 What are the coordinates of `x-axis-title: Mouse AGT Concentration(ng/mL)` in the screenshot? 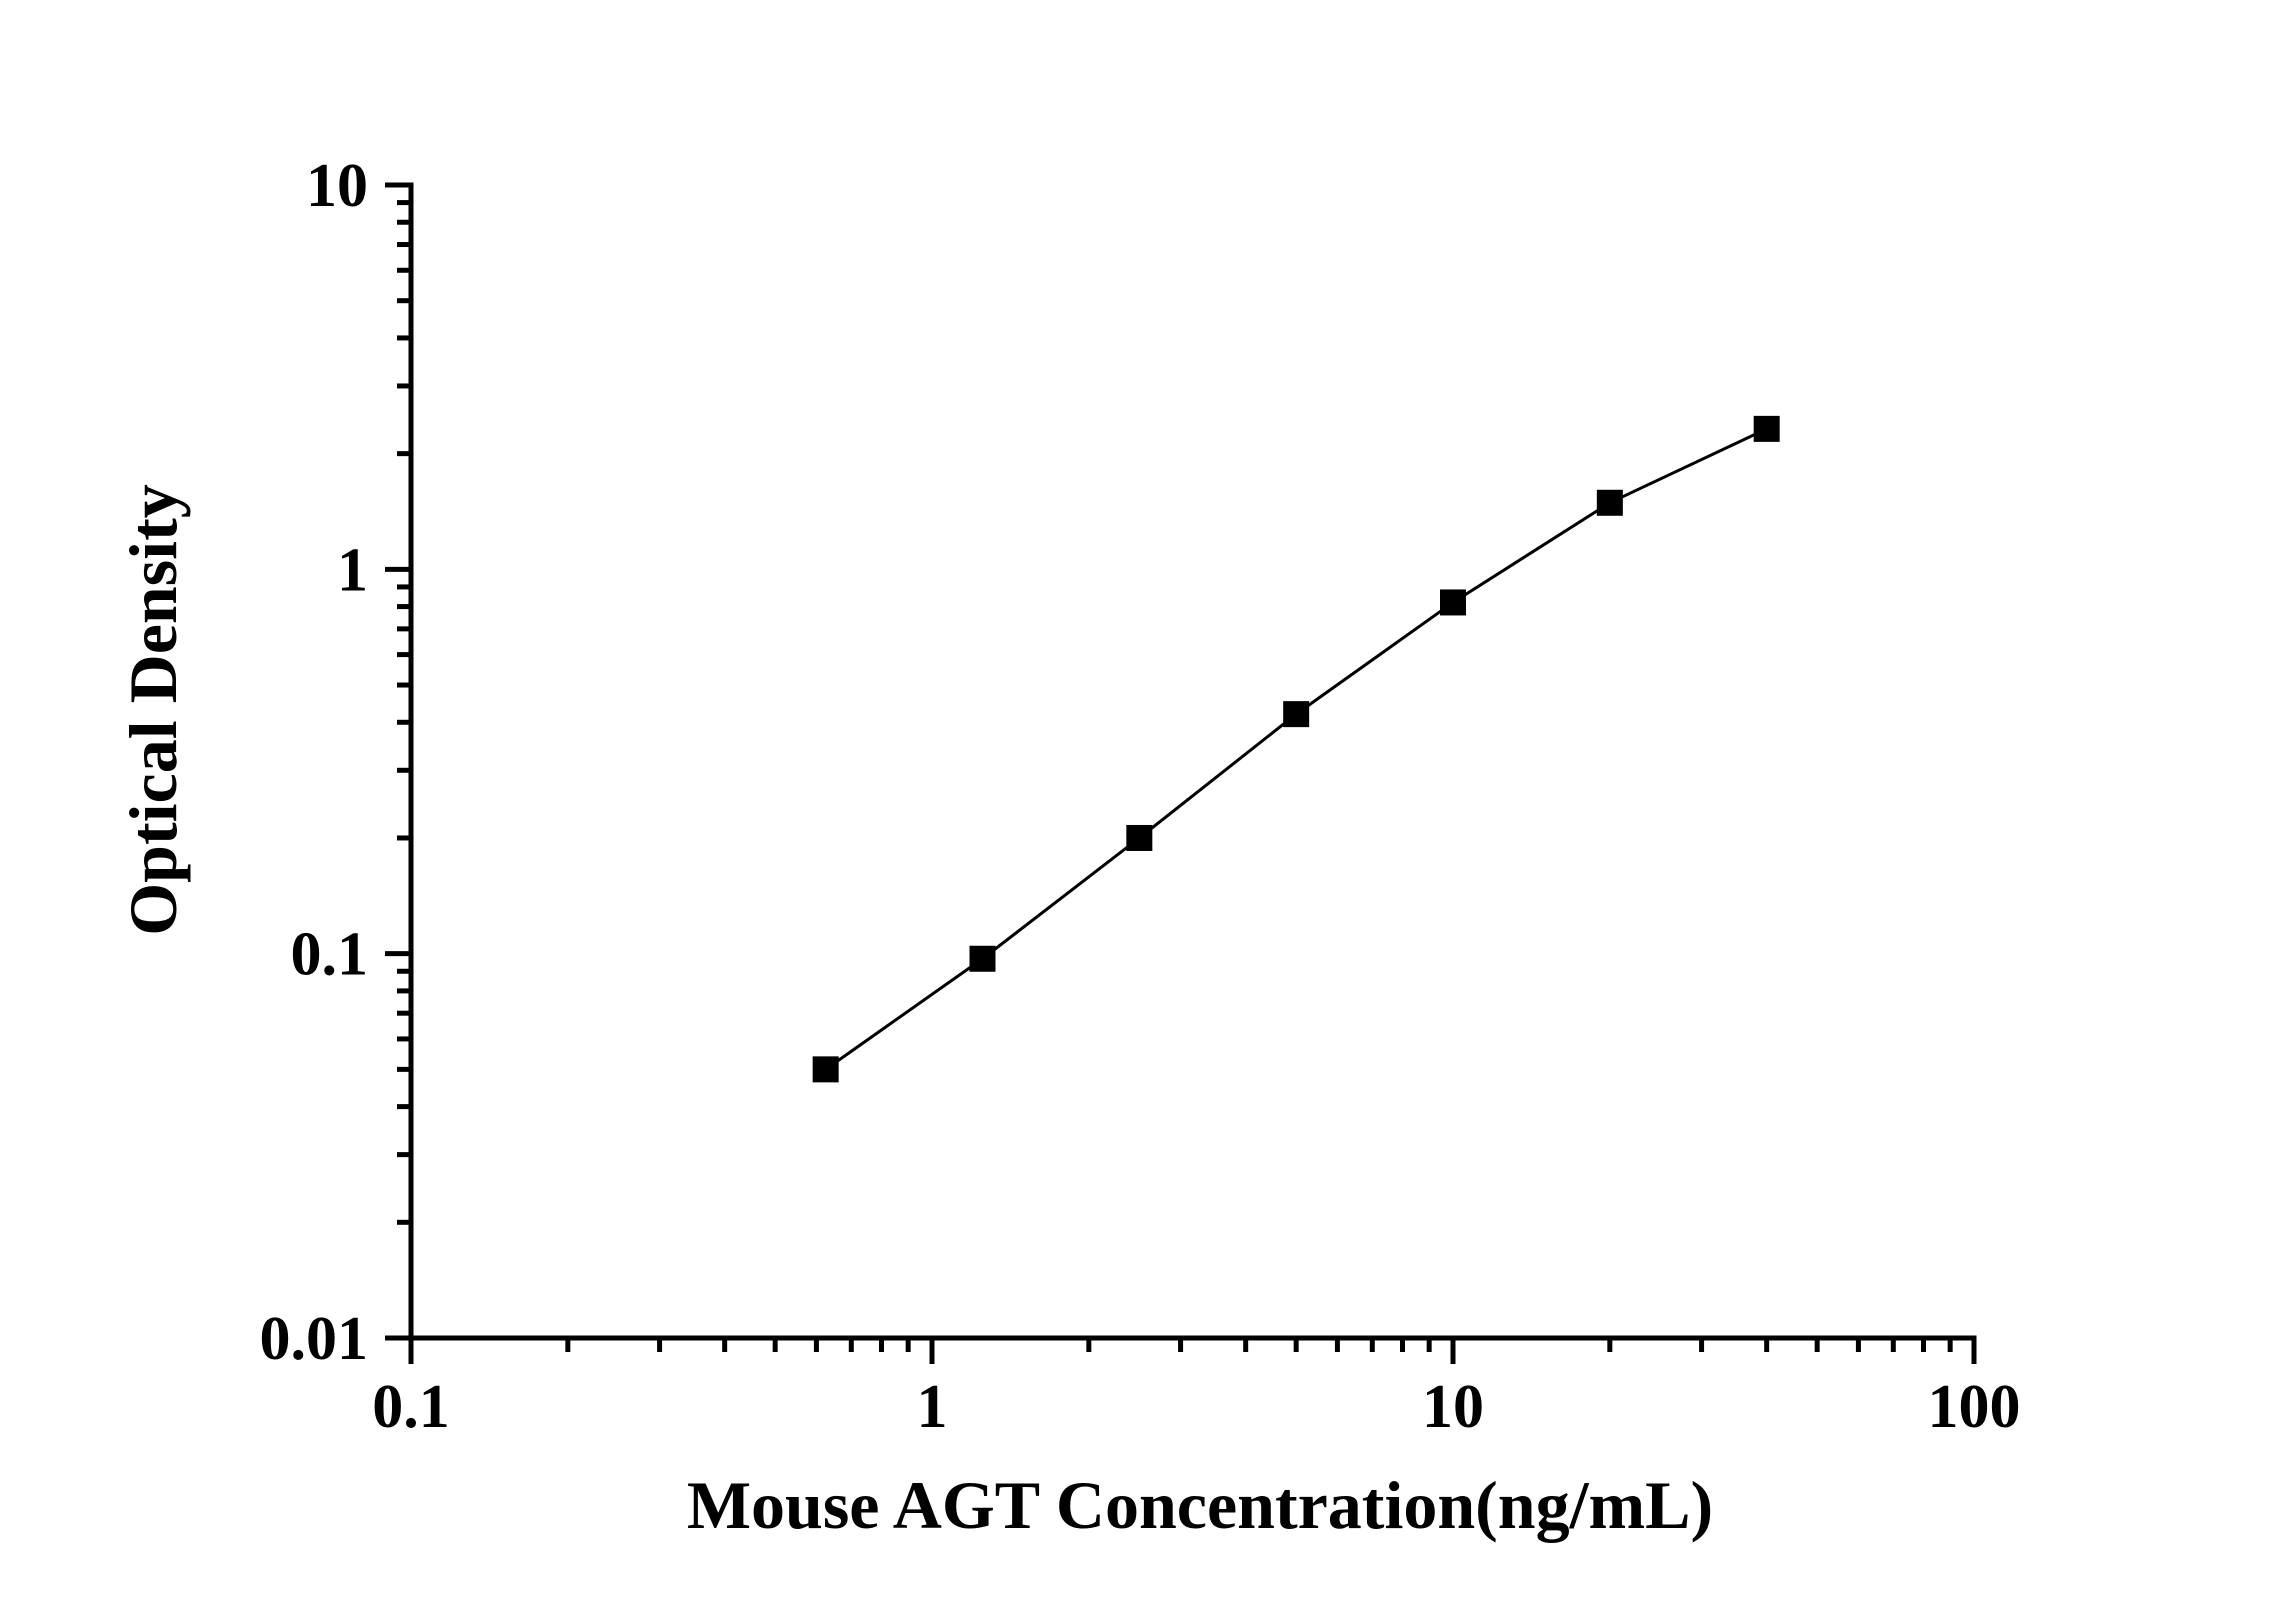 It's located at (1200, 1505).